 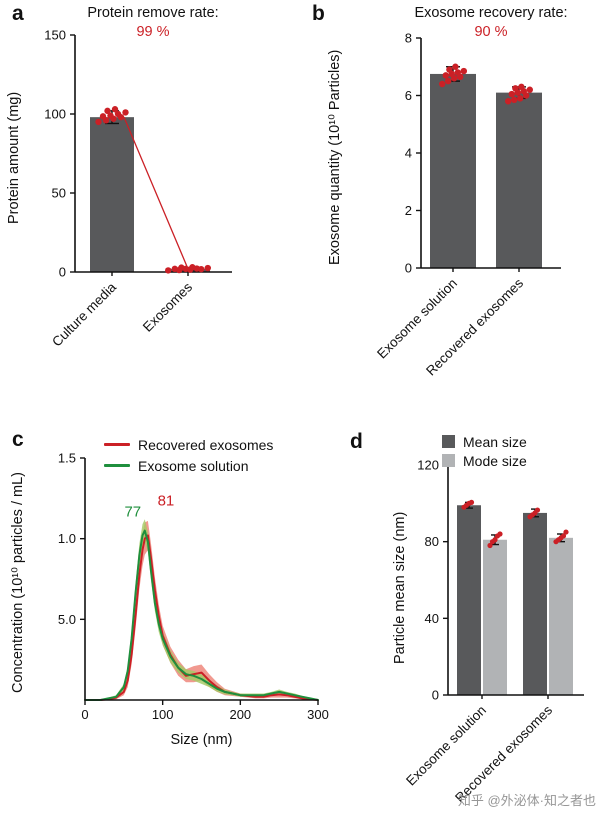 I want to click on legend-row-mode-size: Mode size, so click(x=484, y=460).